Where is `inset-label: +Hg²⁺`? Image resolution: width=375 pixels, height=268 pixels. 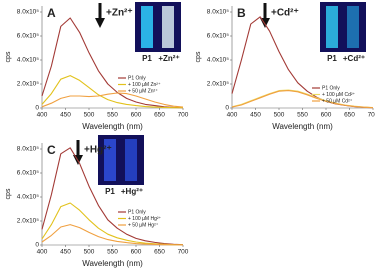
inset-label: +Hg²⁺ is located at coordinates (132, 191).